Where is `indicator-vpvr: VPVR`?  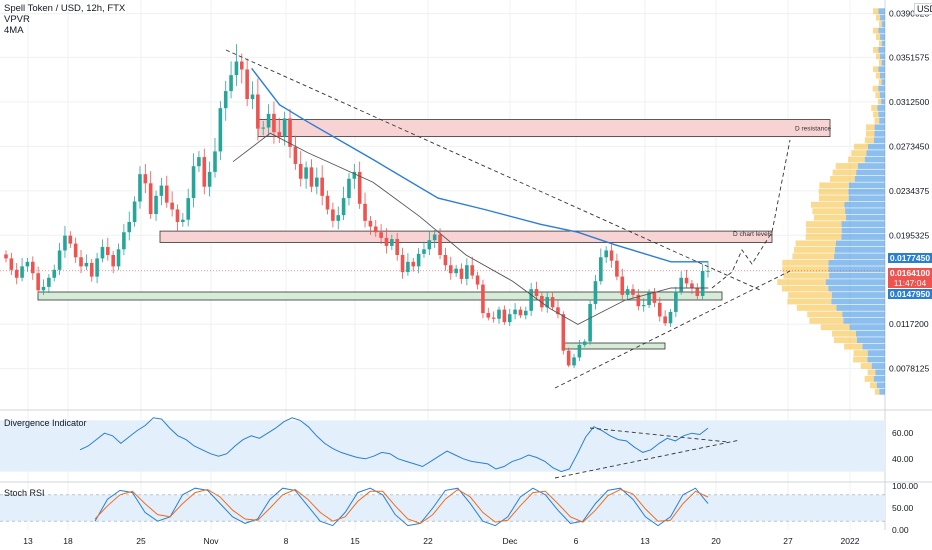
indicator-vpvr: VPVR is located at coordinates (17, 19).